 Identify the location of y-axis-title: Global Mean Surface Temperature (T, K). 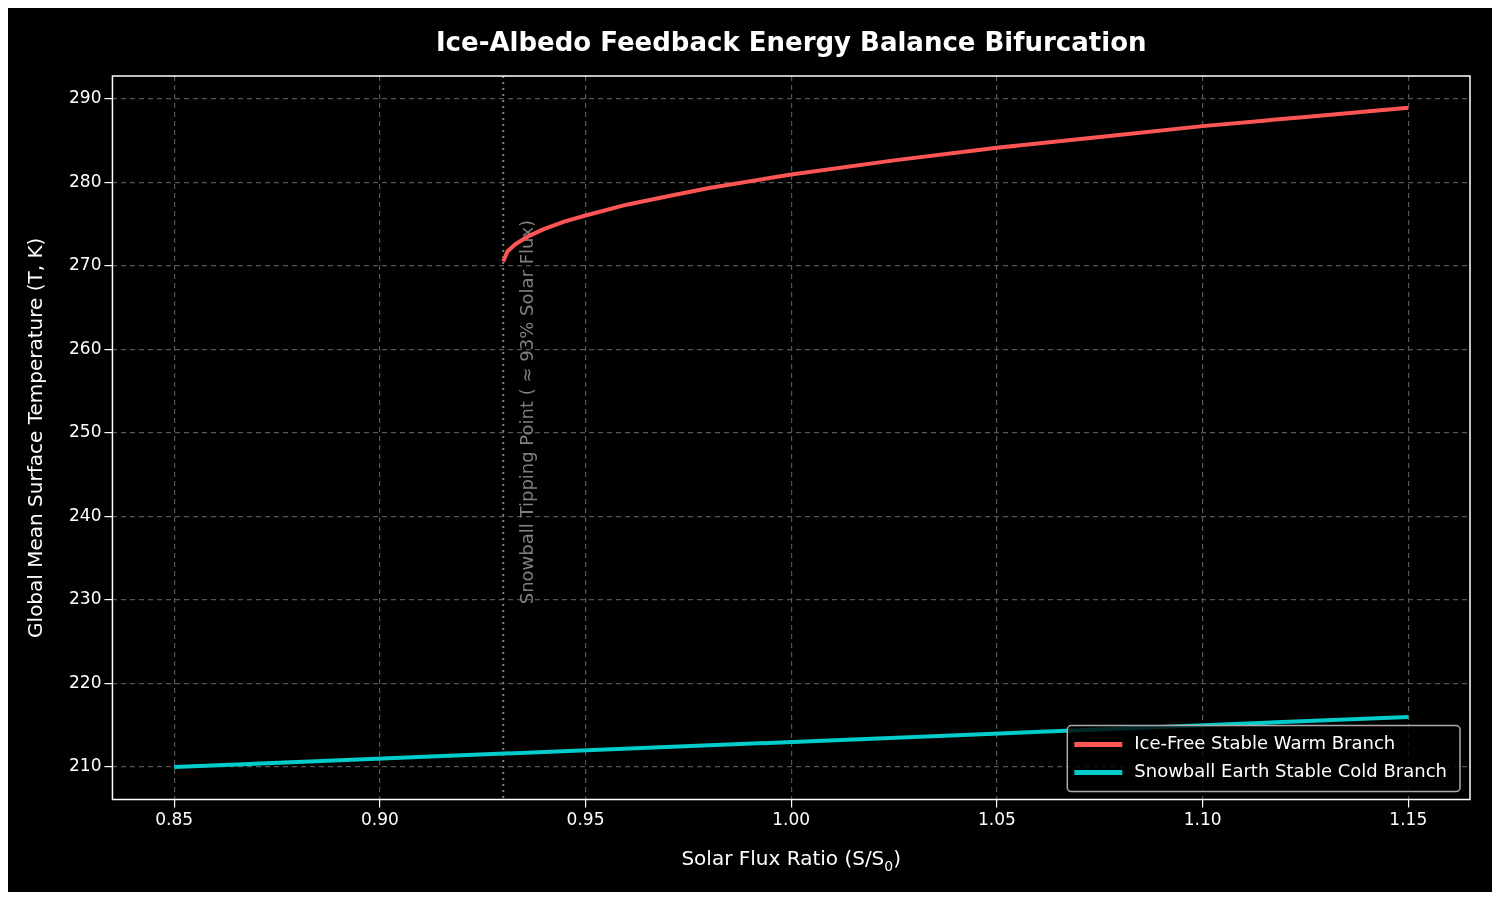
(35, 437).